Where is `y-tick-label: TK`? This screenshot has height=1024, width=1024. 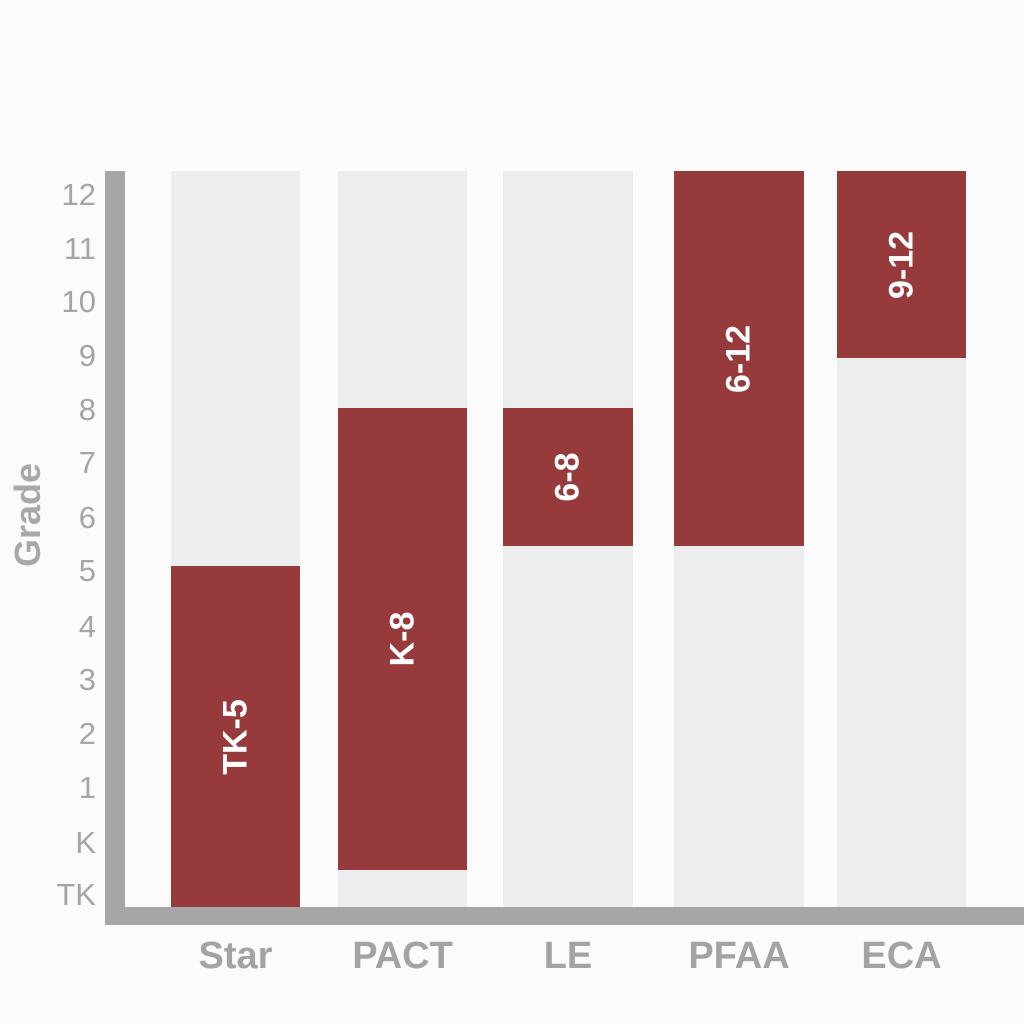 y-tick-label: TK is located at coordinates (76, 894).